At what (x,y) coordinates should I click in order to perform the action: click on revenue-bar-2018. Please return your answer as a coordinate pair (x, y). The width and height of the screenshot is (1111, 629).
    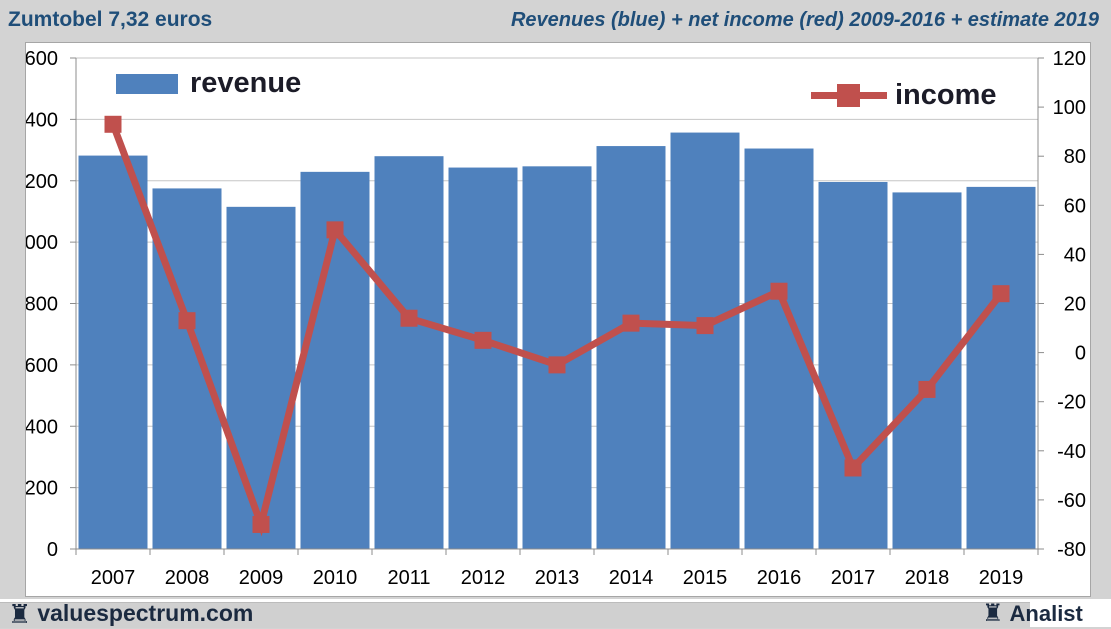
    Looking at the image, I should click on (927, 370).